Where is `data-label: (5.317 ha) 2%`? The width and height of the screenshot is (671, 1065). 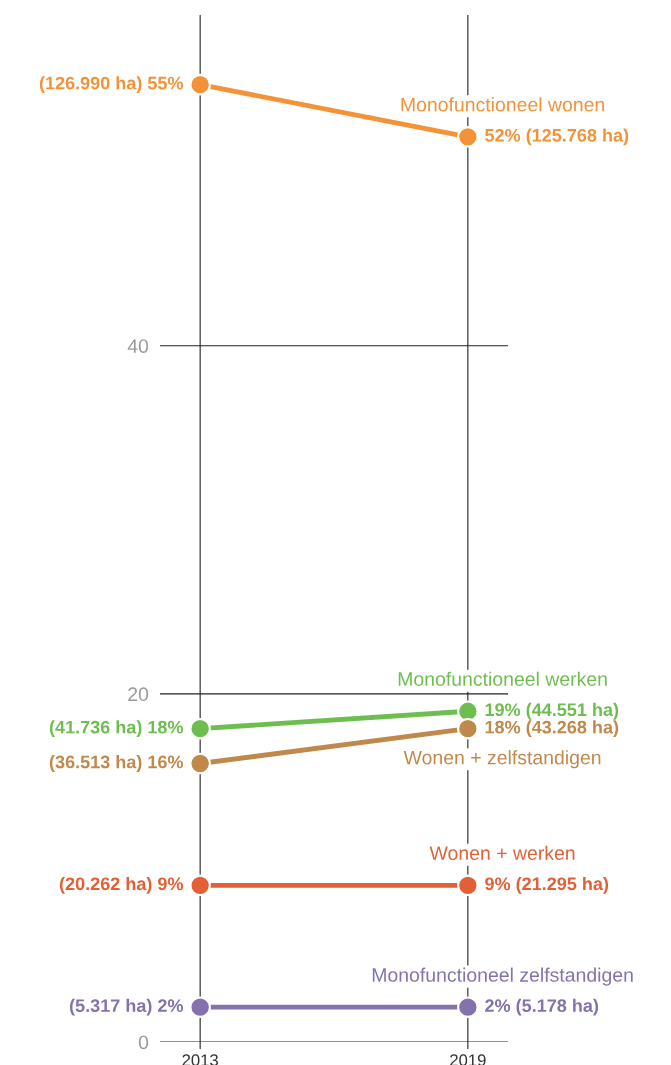
data-label: (5.317 ha) 2% is located at coordinates (126, 1007).